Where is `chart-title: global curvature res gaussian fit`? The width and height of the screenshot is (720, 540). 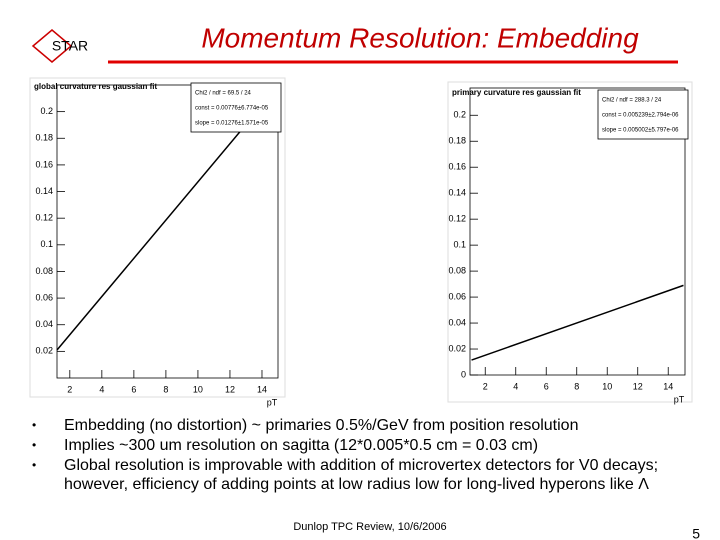
chart-title: global curvature res gaussian fit is located at coordinates (95, 86).